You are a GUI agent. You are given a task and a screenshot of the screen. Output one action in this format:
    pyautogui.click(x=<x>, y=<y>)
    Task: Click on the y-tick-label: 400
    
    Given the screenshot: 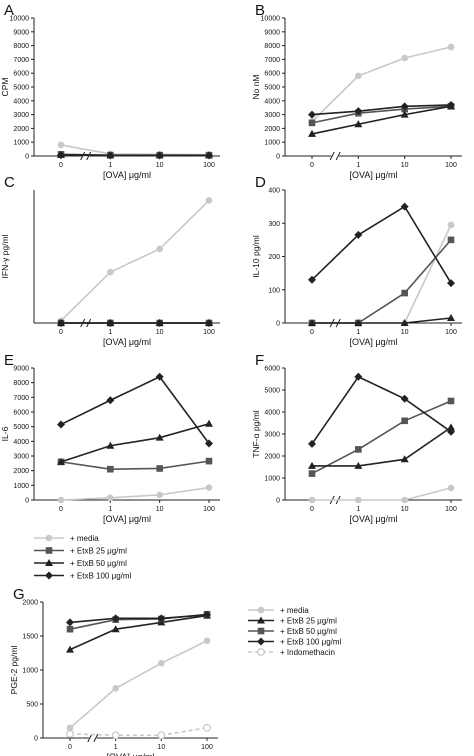 What is the action you would take?
    pyautogui.click(x=274, y=191)
    